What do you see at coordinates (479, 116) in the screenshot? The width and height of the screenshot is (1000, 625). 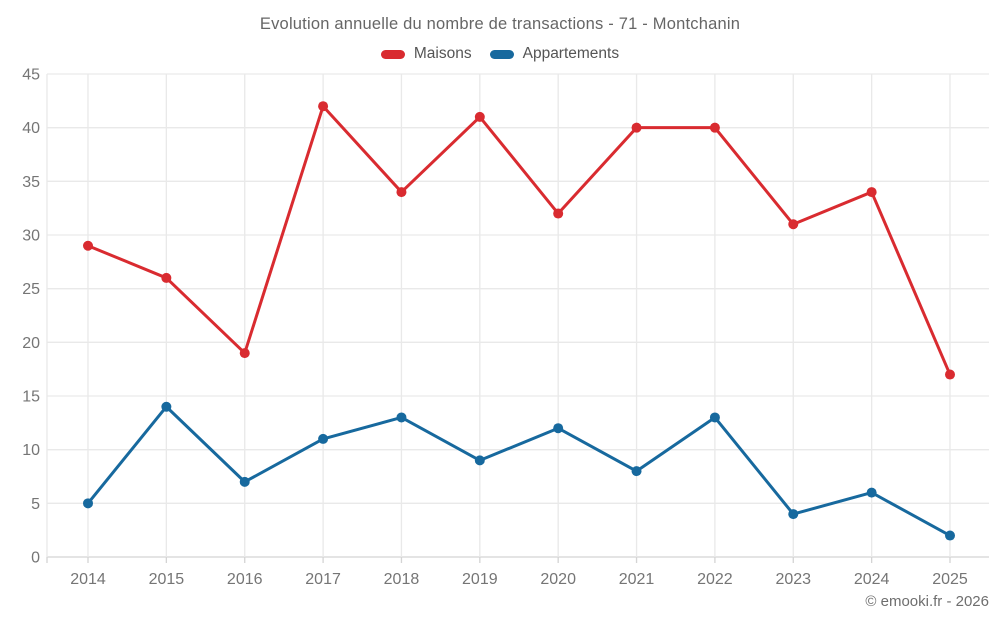 I see `data-point-maisons-2019` at bounding box center [479, 116].